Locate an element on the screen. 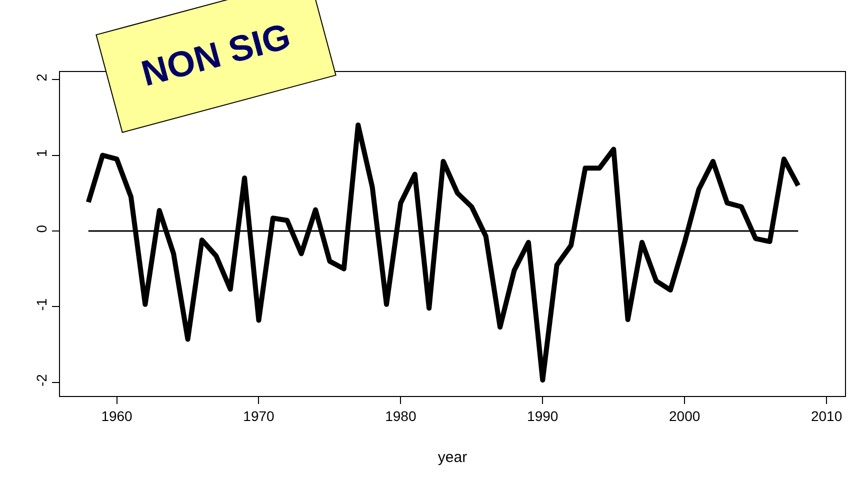  y-tick-label: 2 is located at coordinates (41, 77).